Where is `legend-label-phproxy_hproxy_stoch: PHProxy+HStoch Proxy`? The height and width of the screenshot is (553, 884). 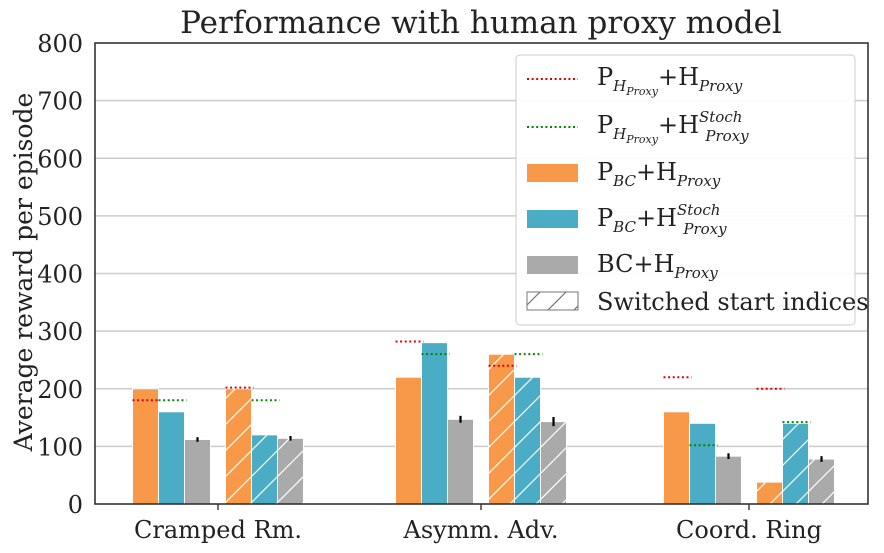
legend-label-phproxy_hproxy_stoch: PHProxy+HStoch Proxy is located at coordinates (673, 127).